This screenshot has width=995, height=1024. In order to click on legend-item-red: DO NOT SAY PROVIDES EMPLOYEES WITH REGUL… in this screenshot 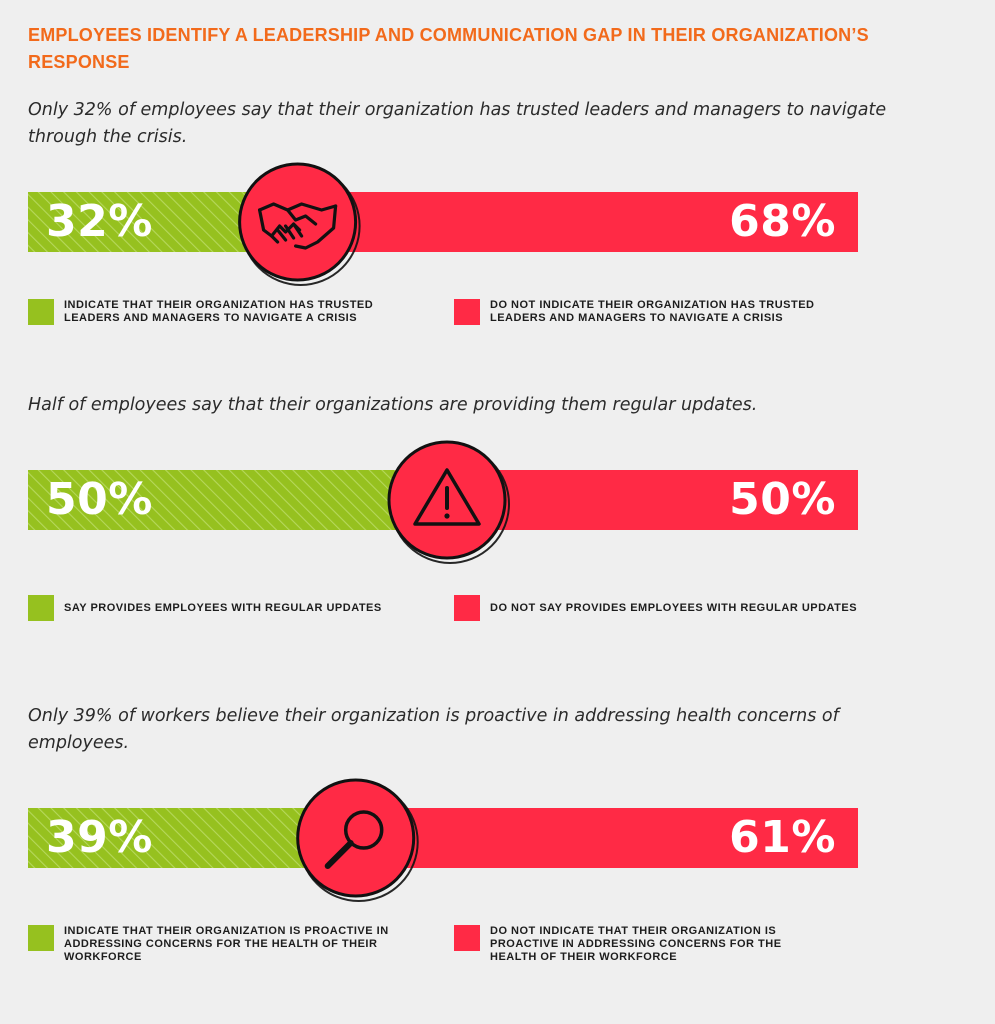, I will do `click(674, 608)`.